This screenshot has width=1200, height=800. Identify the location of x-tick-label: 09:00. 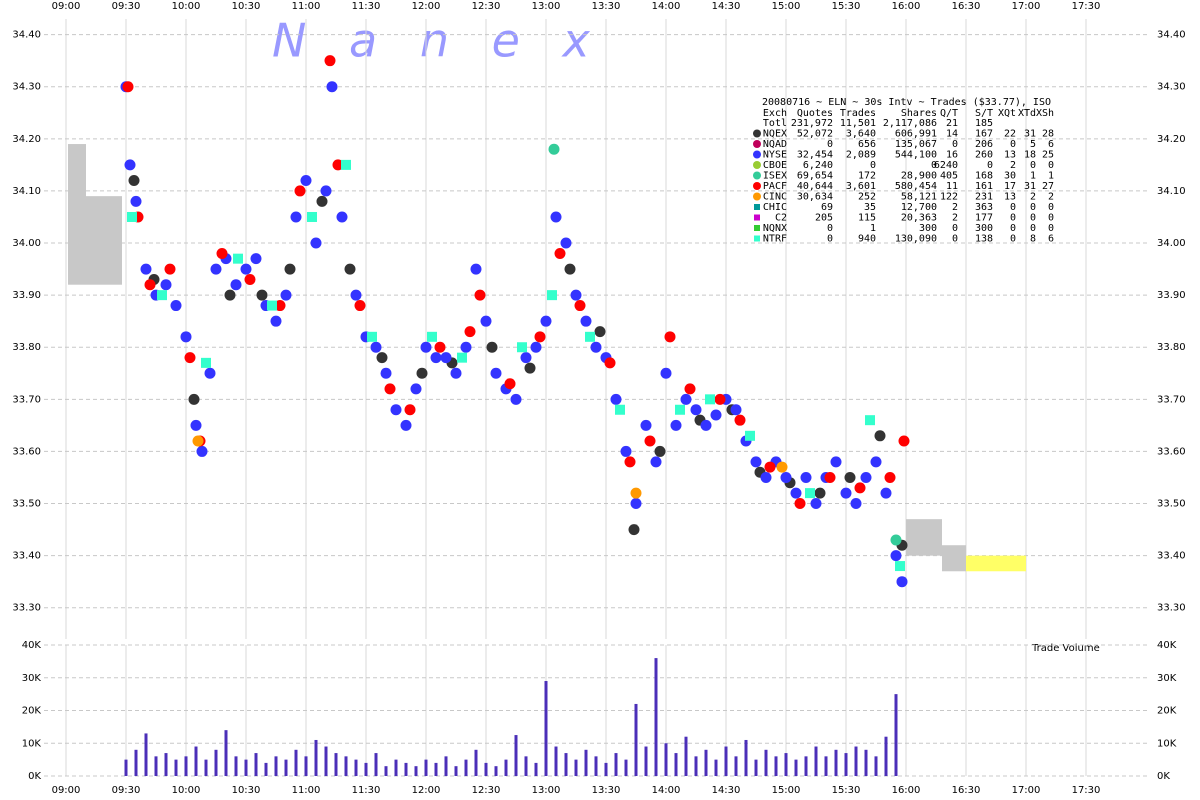
(66, 6).